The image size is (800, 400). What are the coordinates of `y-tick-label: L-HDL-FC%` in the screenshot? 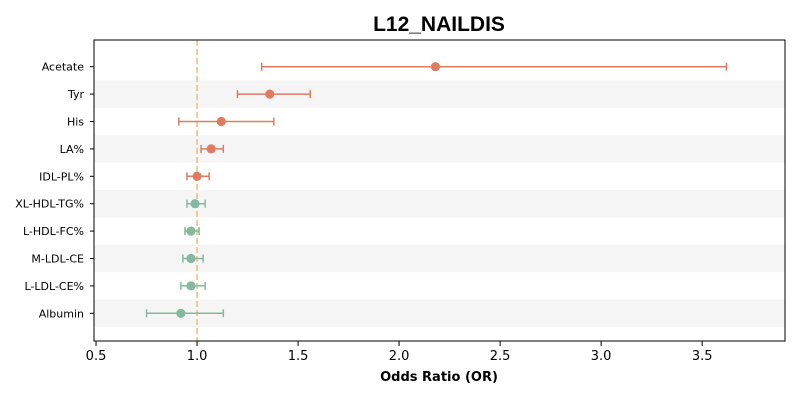 It's located at (53, 231).